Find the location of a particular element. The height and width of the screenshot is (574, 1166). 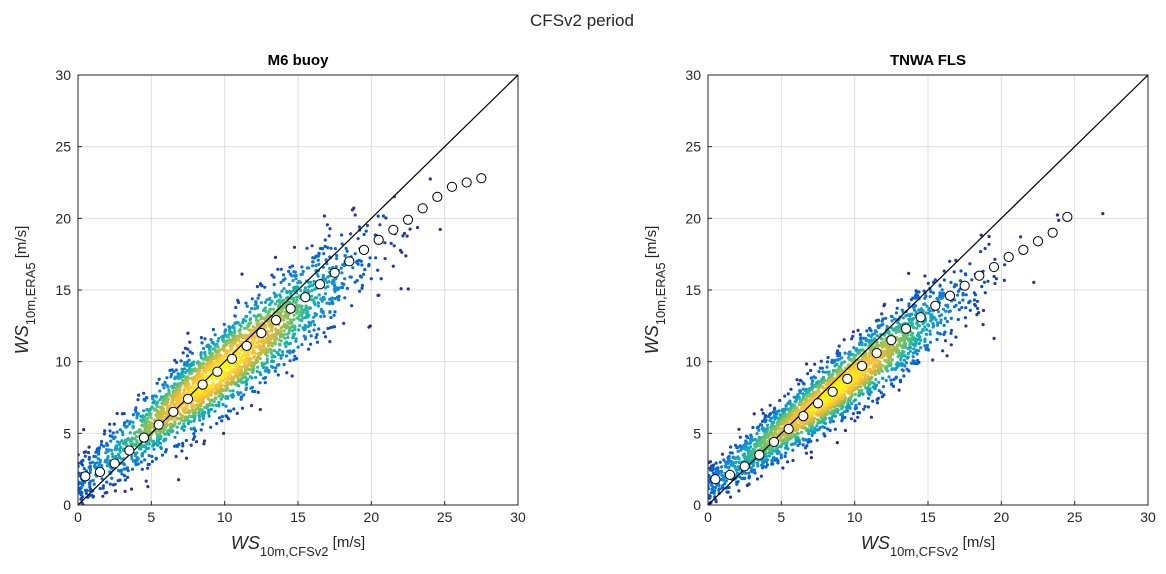

x-tick-label: 30 is located at coordinates (518, 517).